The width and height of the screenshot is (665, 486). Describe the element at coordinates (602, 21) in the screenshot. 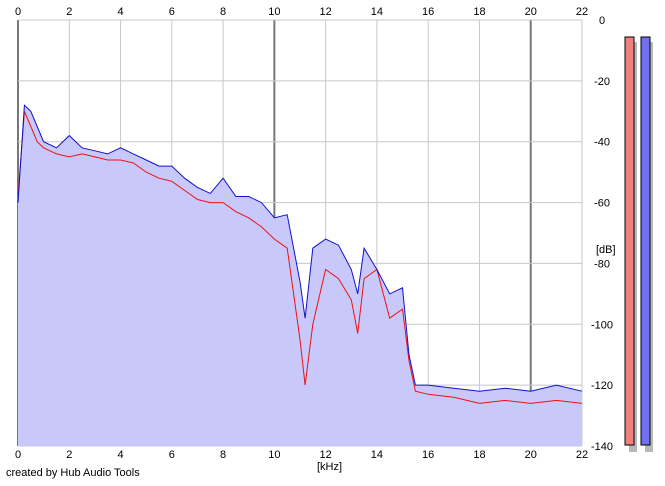

I see `y-tick-label: 0` at that location.